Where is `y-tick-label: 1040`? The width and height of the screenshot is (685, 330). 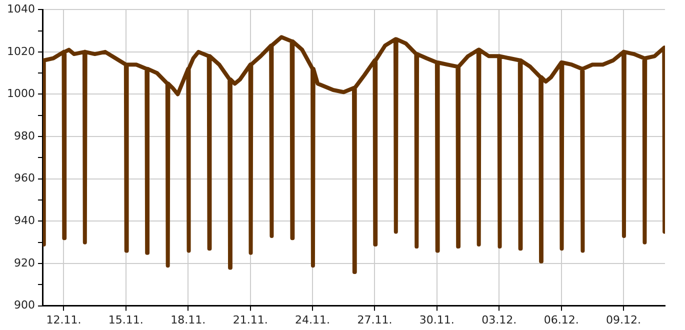
y-tick-label: 1040 is located at coordinates (20, 9).